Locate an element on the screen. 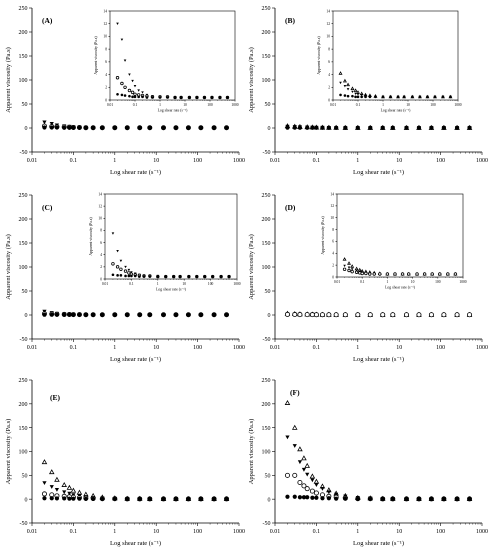 The width and height of the screenshot is (488, 550). y-tick-label: 200 is located at coordinates (23, 33).